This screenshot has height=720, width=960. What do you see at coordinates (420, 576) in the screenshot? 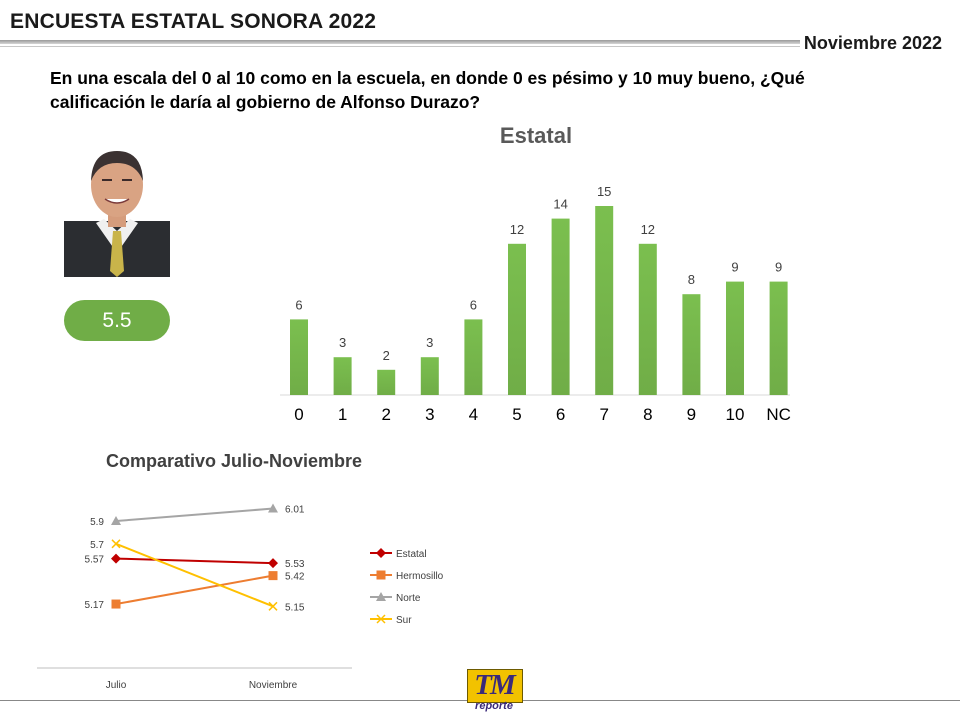
I see `legend-label: Hermosillo` at bounding box center [420, 576].